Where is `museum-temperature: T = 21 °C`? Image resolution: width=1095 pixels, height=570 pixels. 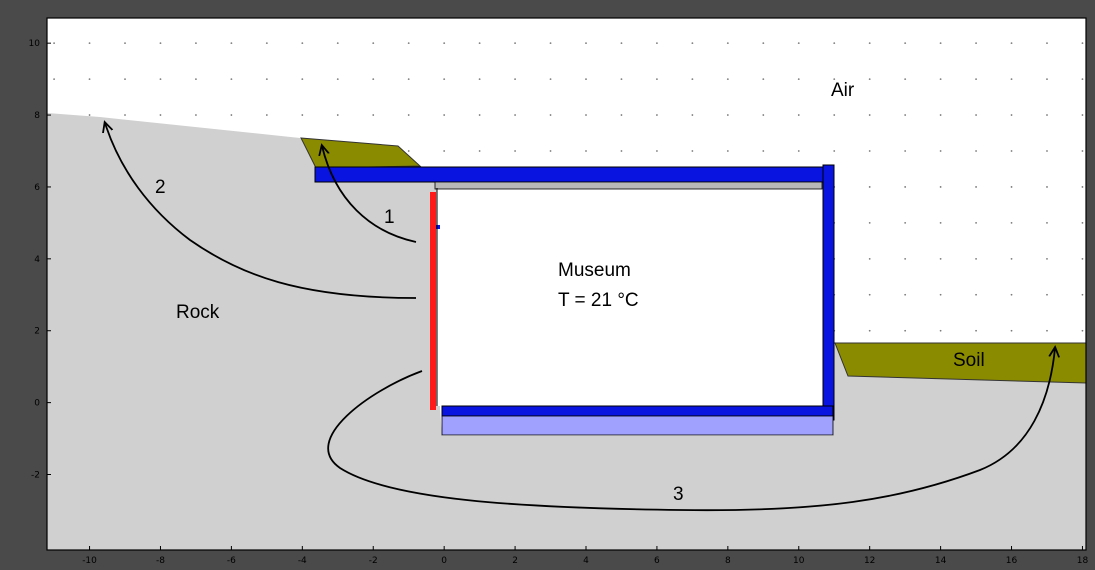 museum-temperature: T = 21 °C is located at coordinates (598, 300).